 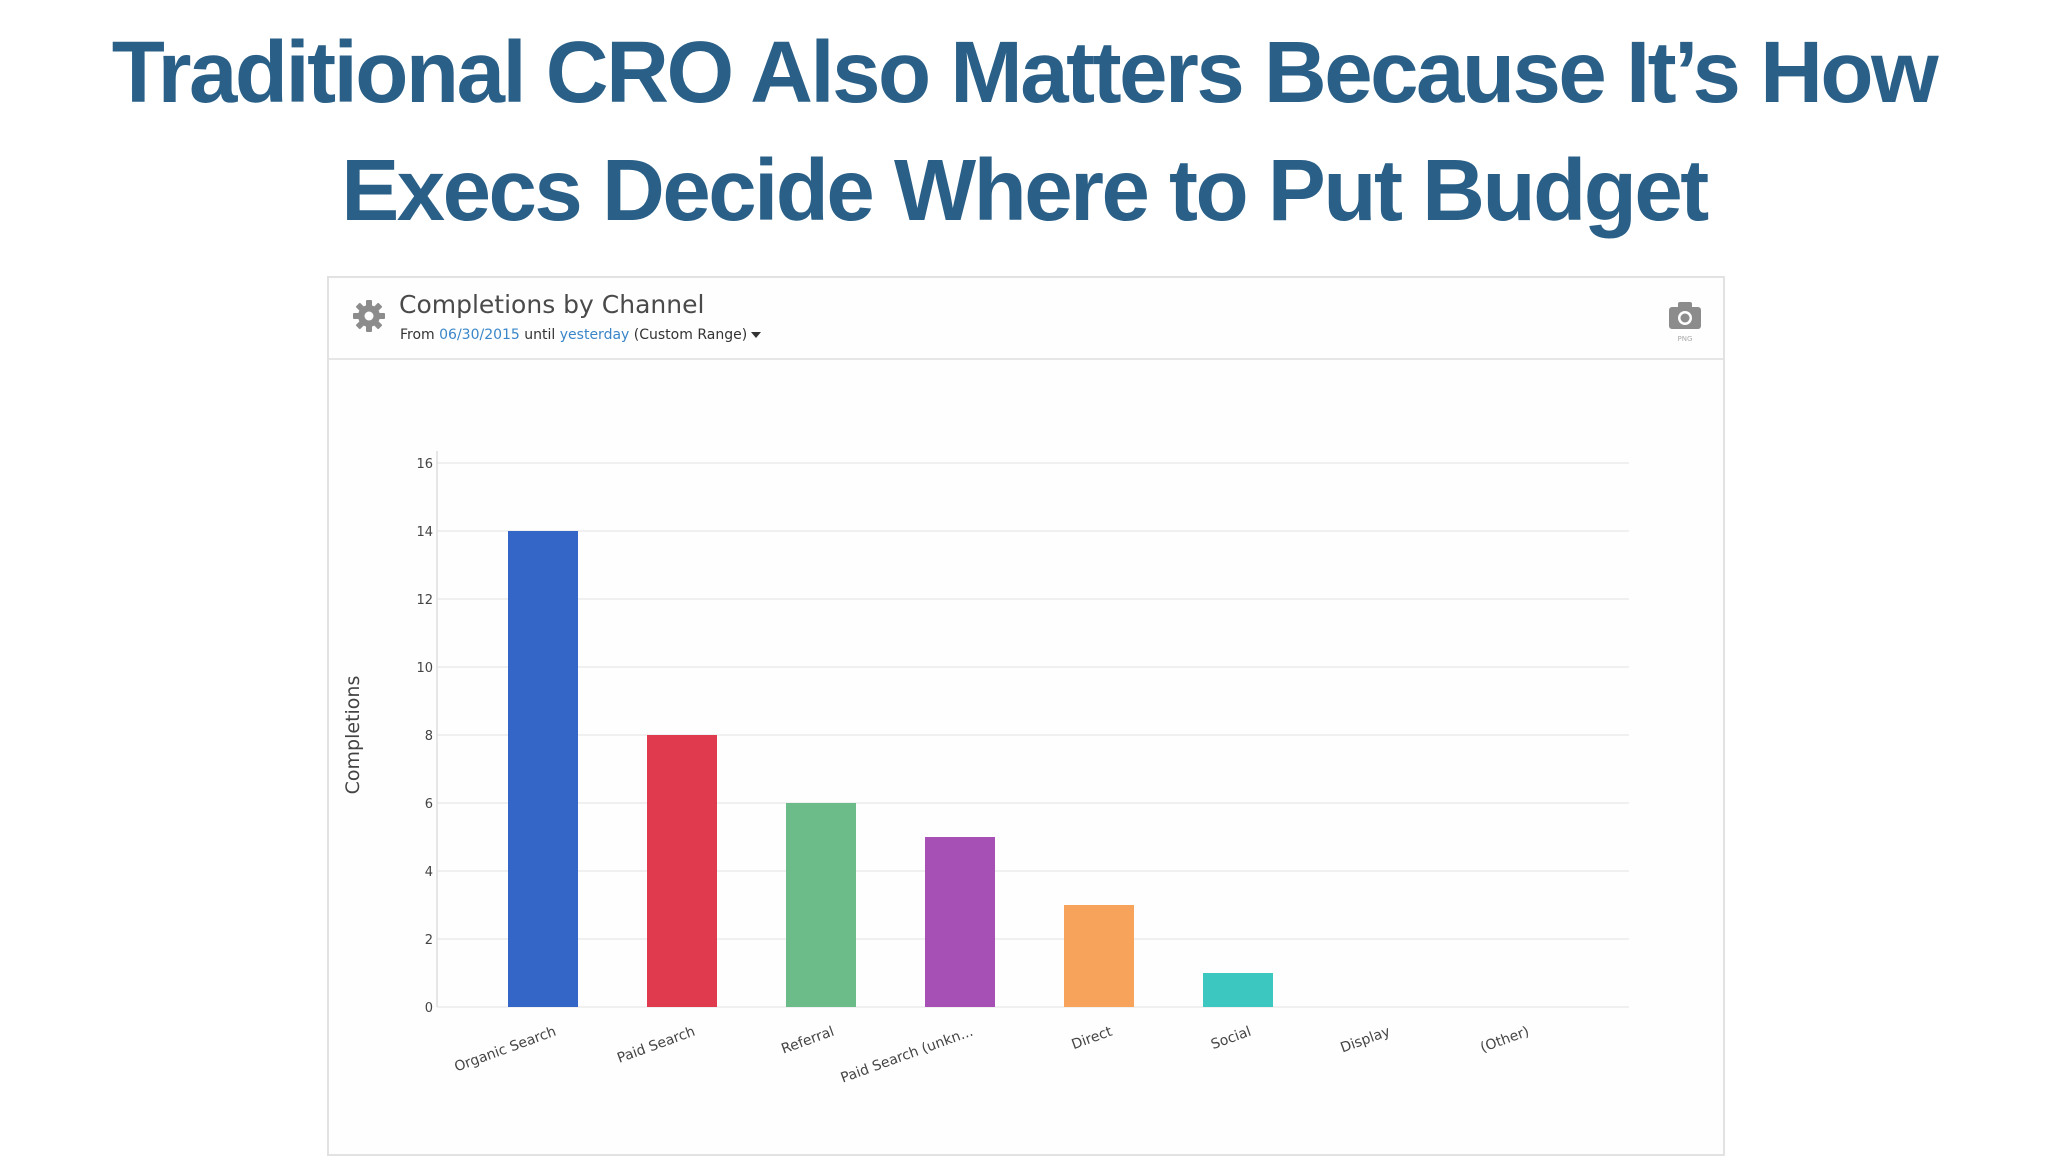 What do you see at coordinates (429, 736) in the screenshot?
I see `y-tick-label: 8` at bounding box center [429, 736].